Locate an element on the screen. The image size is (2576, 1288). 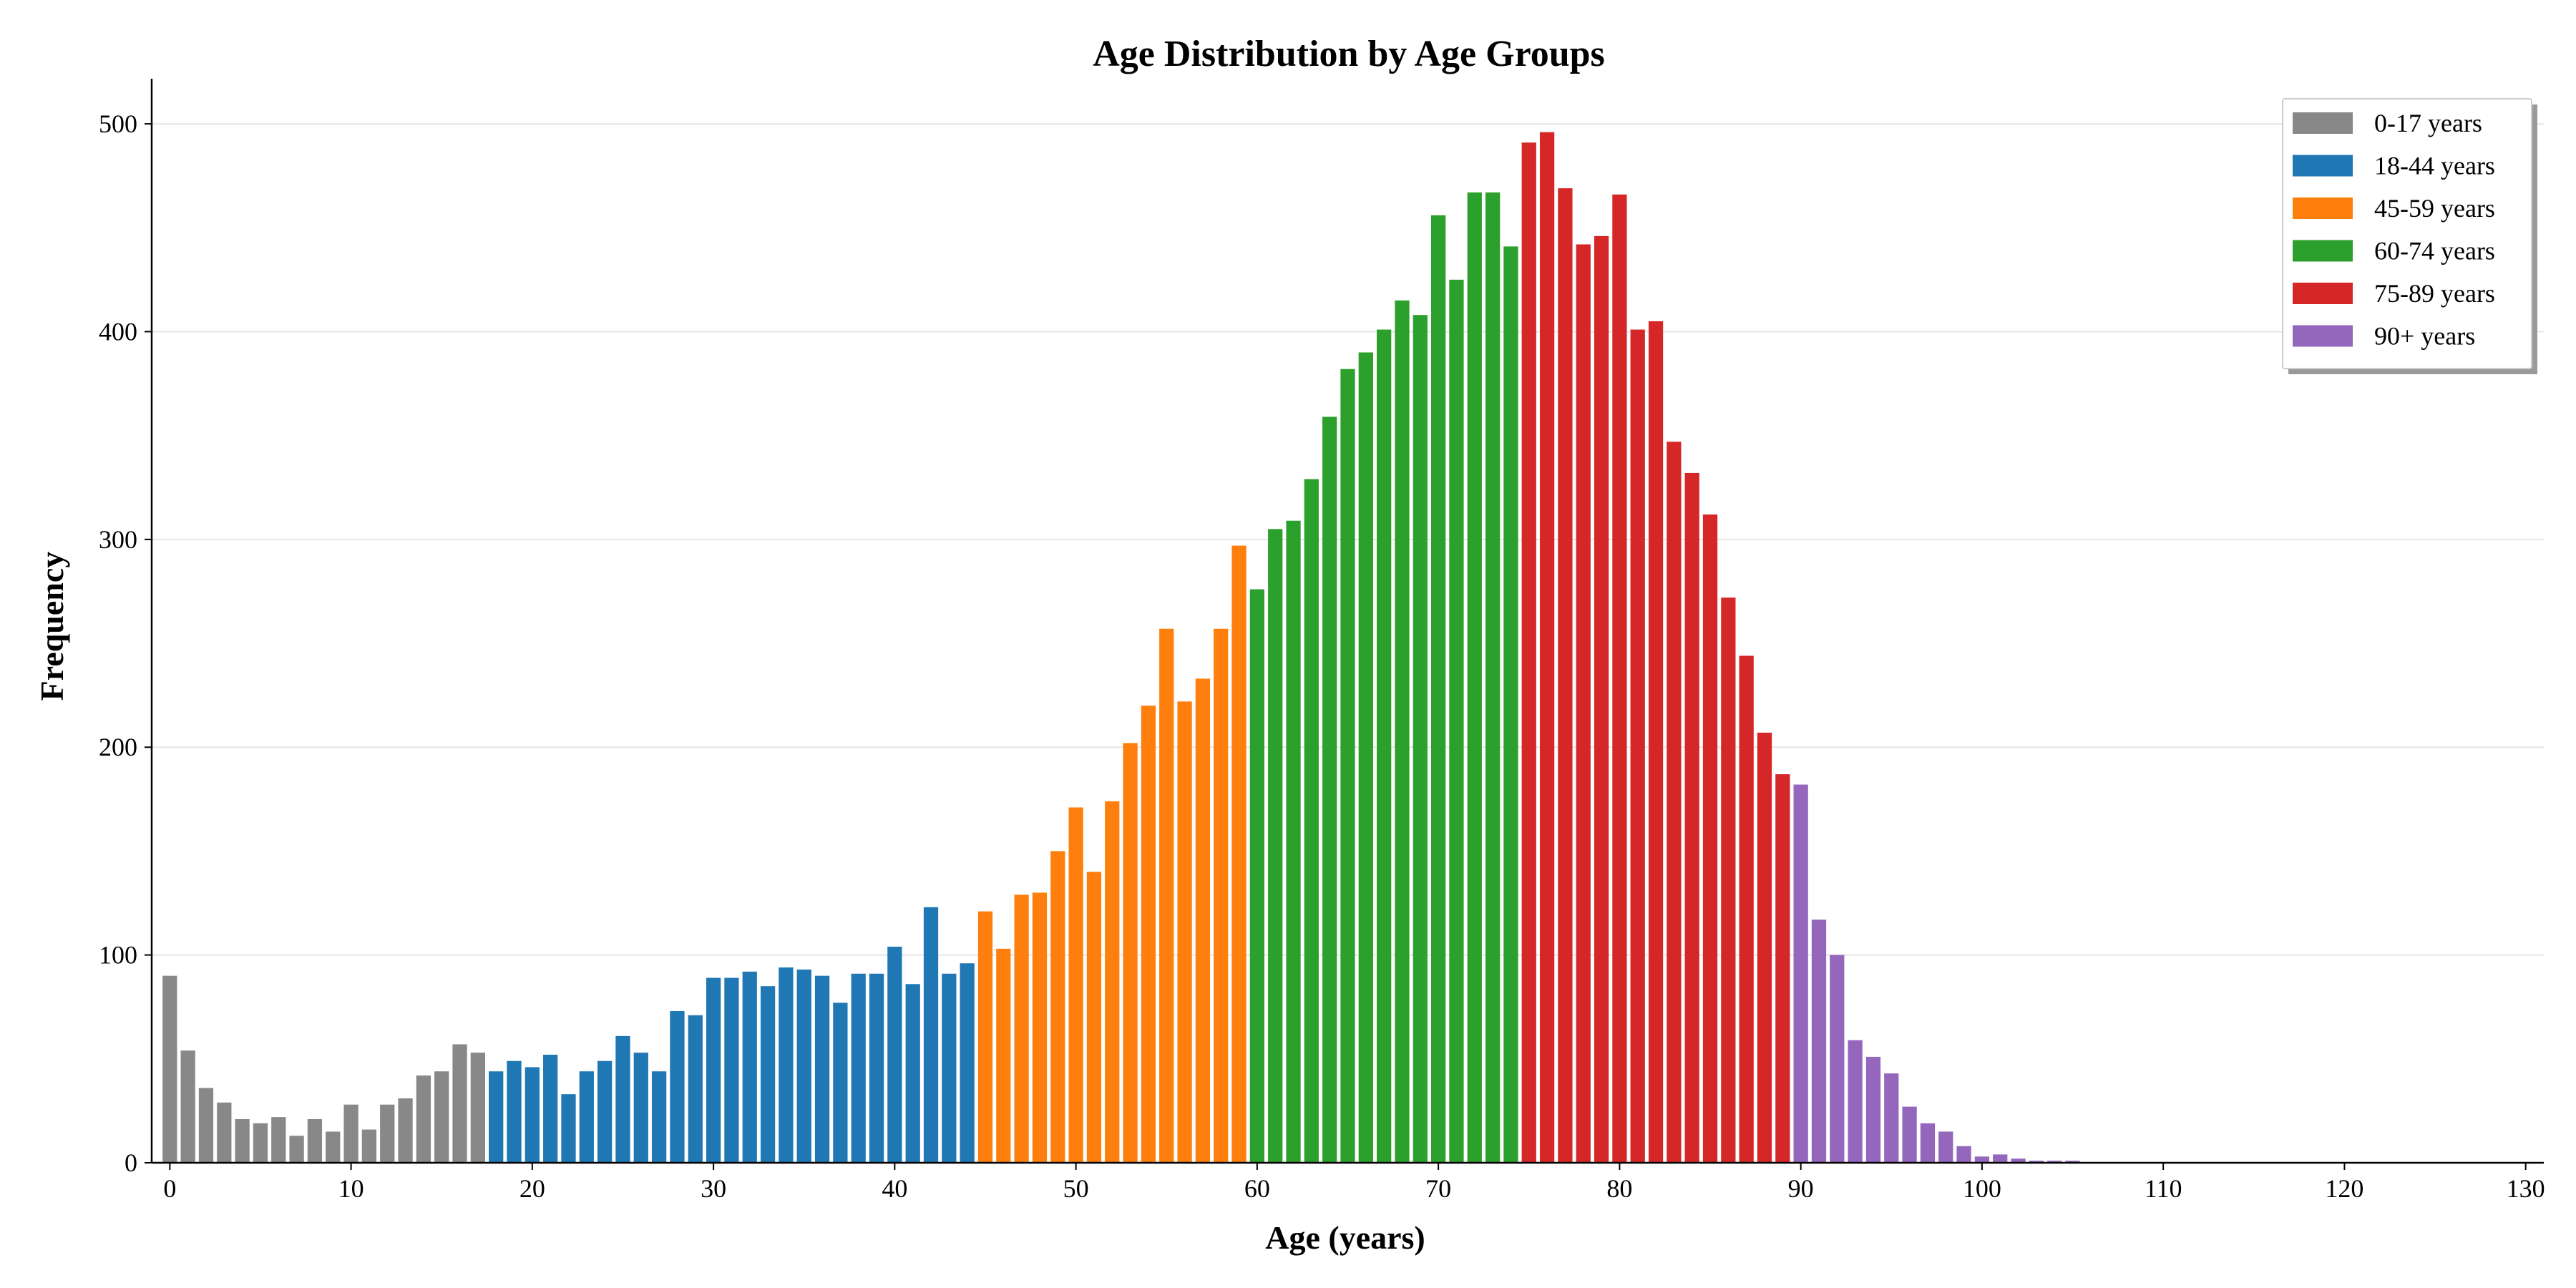
x-tick-label: 70 is located at coordinates (1438, 1188).